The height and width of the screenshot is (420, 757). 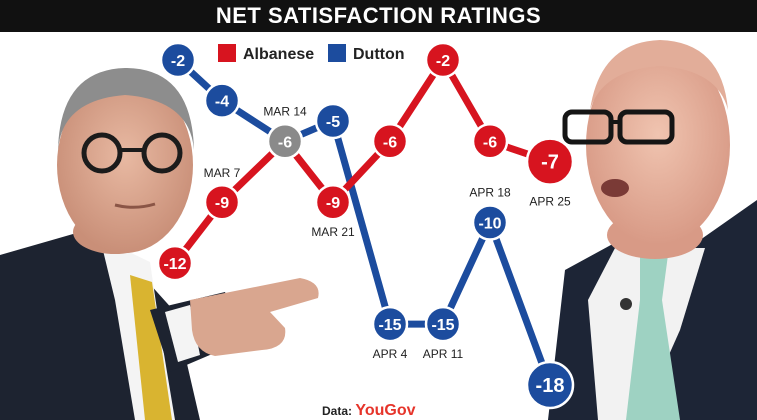 What do you see at coordinates (227, 53) in the screenshot?
I see `legend-swatch-albanese` at bounding box center [227, 53].